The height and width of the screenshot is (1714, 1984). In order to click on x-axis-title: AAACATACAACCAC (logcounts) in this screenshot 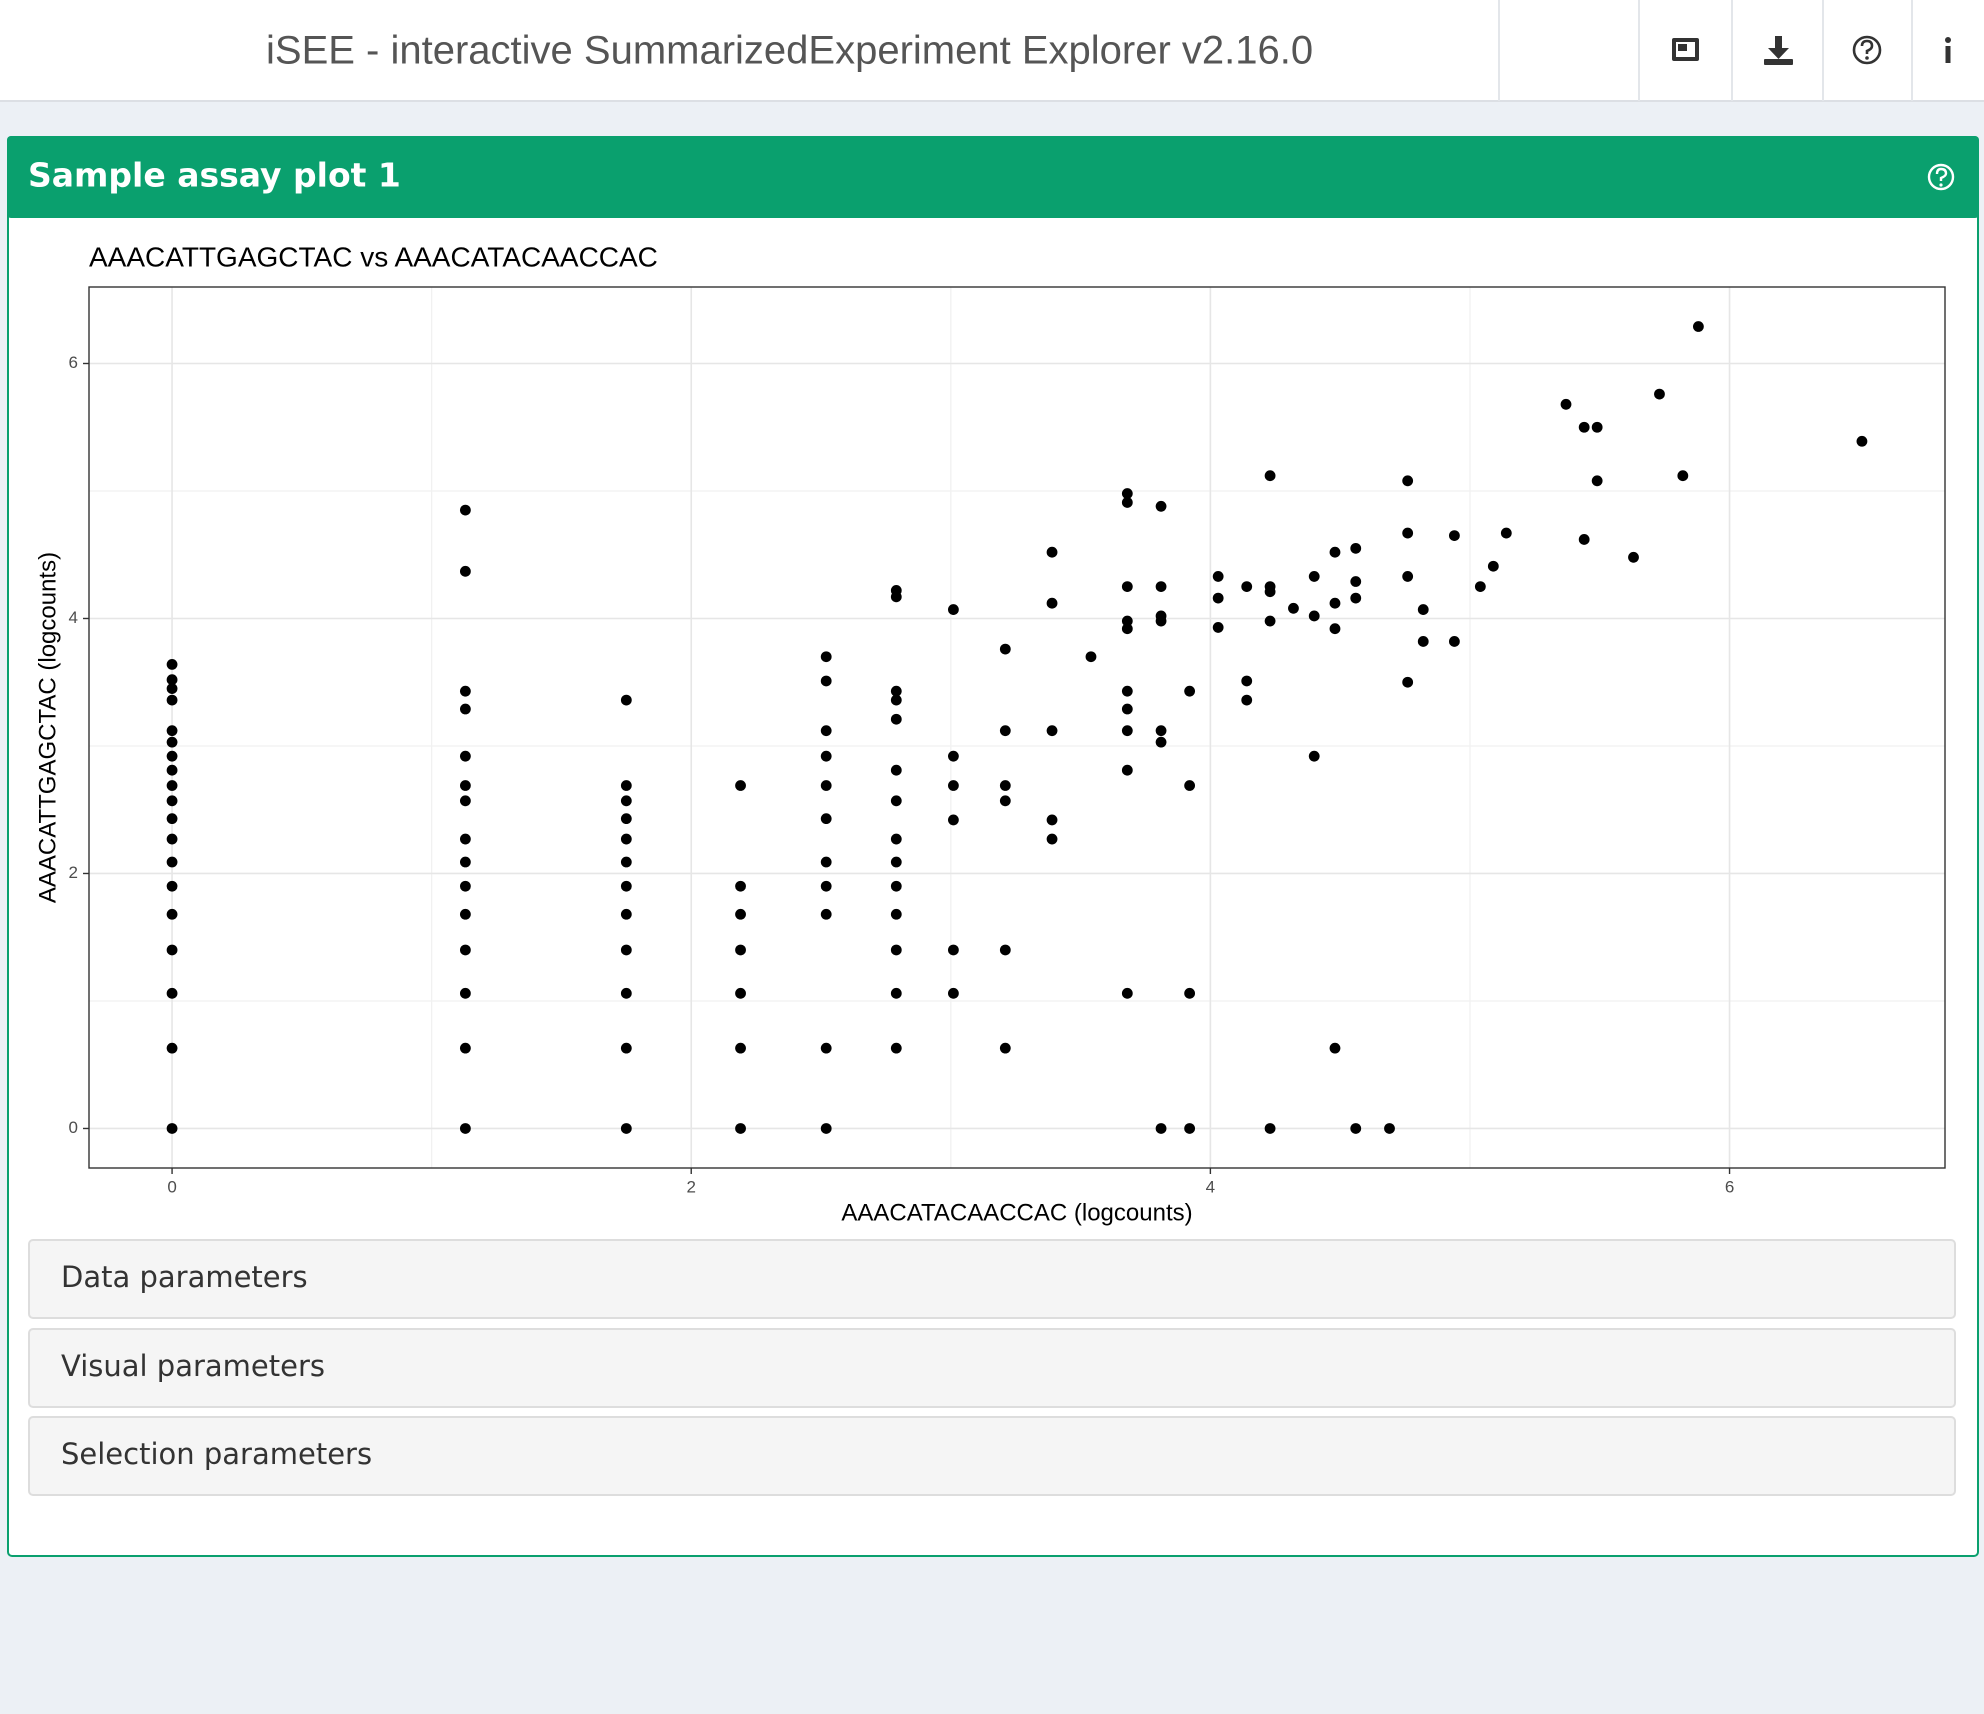, I will do `click(1016, 1212)`.